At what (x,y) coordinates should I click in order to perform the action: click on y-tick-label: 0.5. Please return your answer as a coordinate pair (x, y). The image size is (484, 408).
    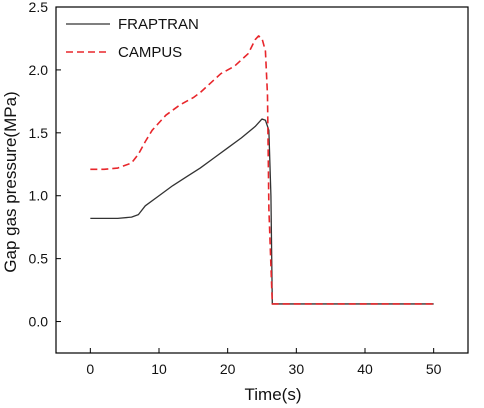
    Looking at the image, I should click on (39, 259).